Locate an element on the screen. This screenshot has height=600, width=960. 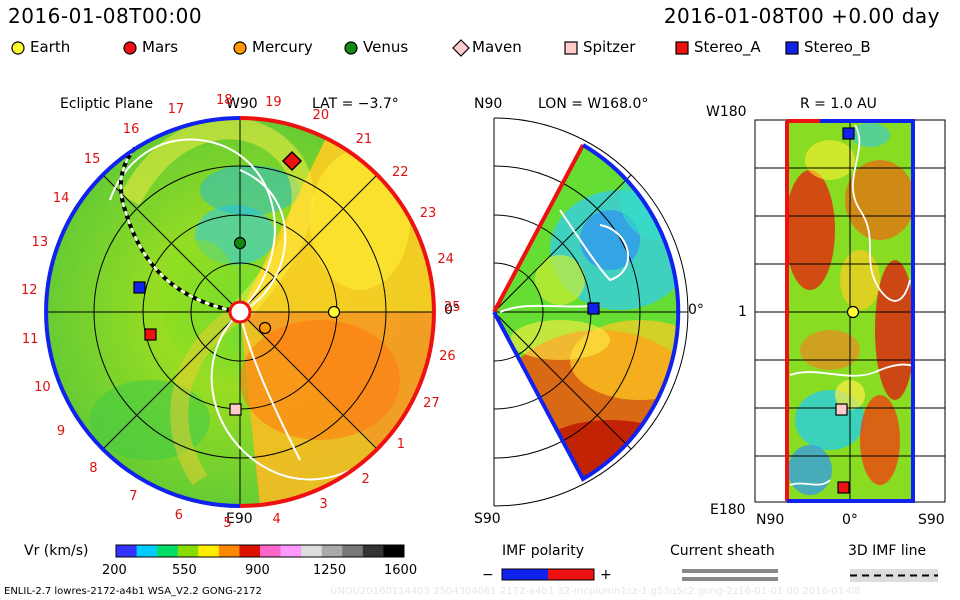
ecliptic-top-label: W90 is located at coordinates (242, 104).